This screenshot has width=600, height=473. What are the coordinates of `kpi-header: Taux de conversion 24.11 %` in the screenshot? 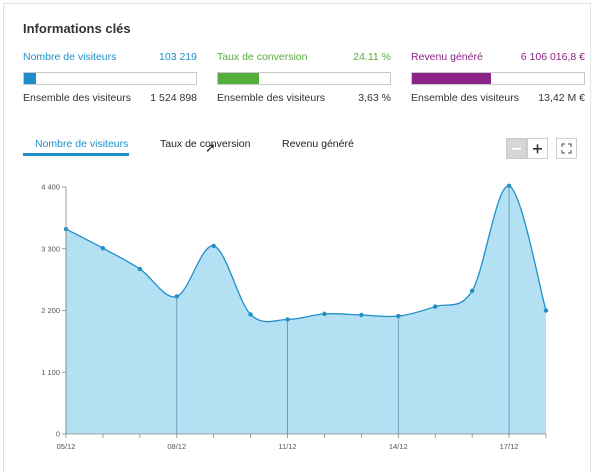 It's located at (304, 57).